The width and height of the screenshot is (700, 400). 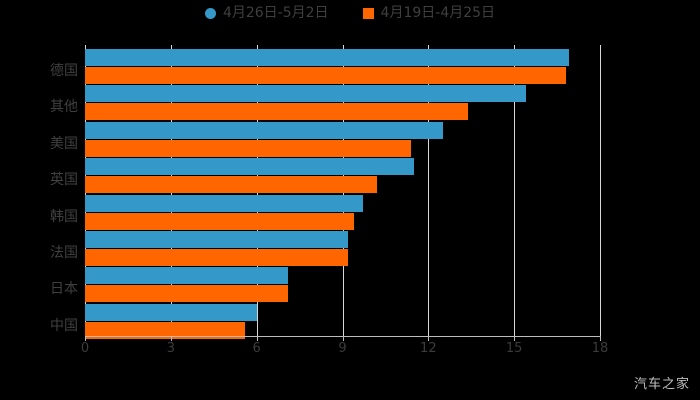 I want to click on x-axis-tick-label: 6, so click(x=256, y=348).